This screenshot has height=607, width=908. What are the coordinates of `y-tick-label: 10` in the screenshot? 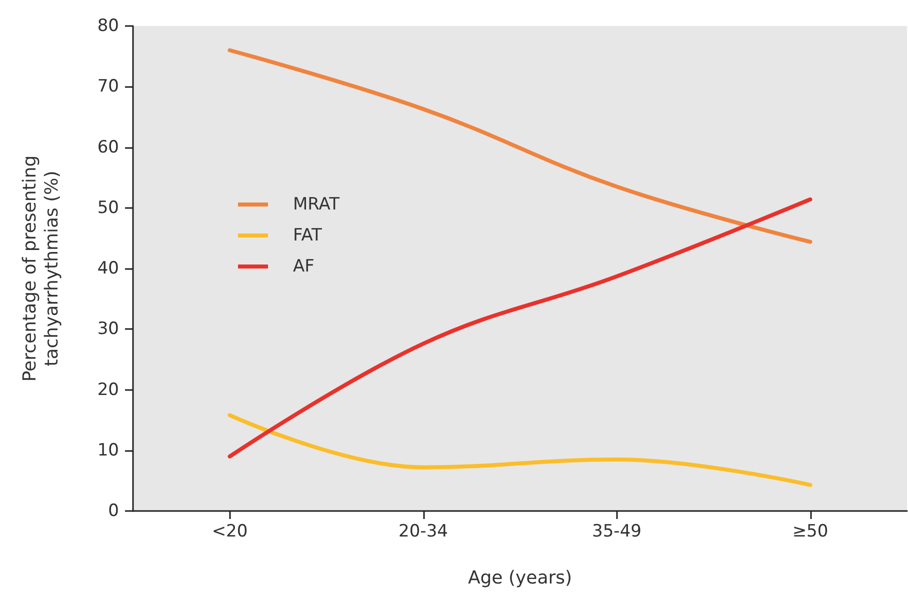 It's located at (108, 450).